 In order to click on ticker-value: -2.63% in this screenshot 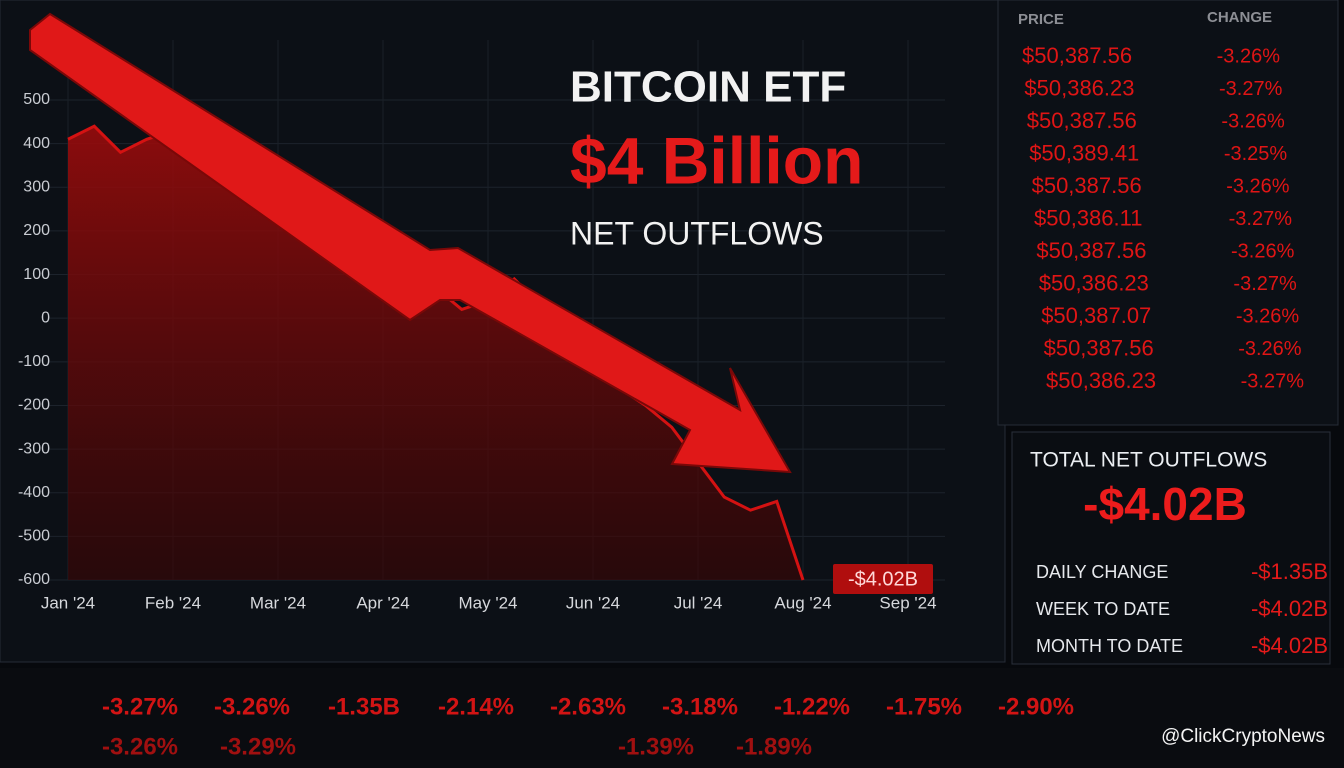, I will do `click(588, 706)`.